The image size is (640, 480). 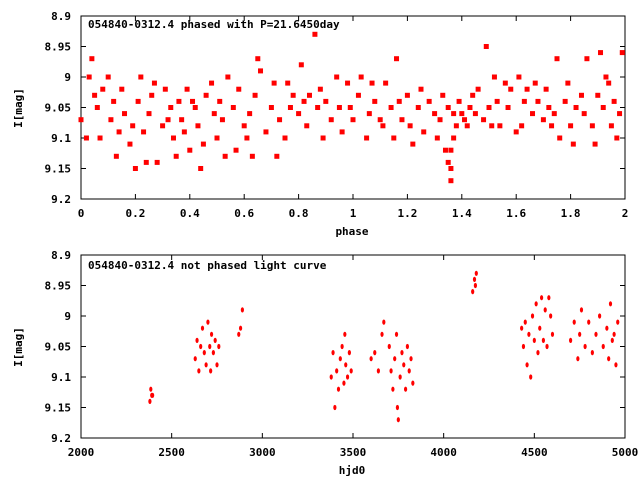 What do you see at coordinates (571, 213) in the screenshot?
I see `x-tick-label: 1.8` at bounding box center [571, 213].